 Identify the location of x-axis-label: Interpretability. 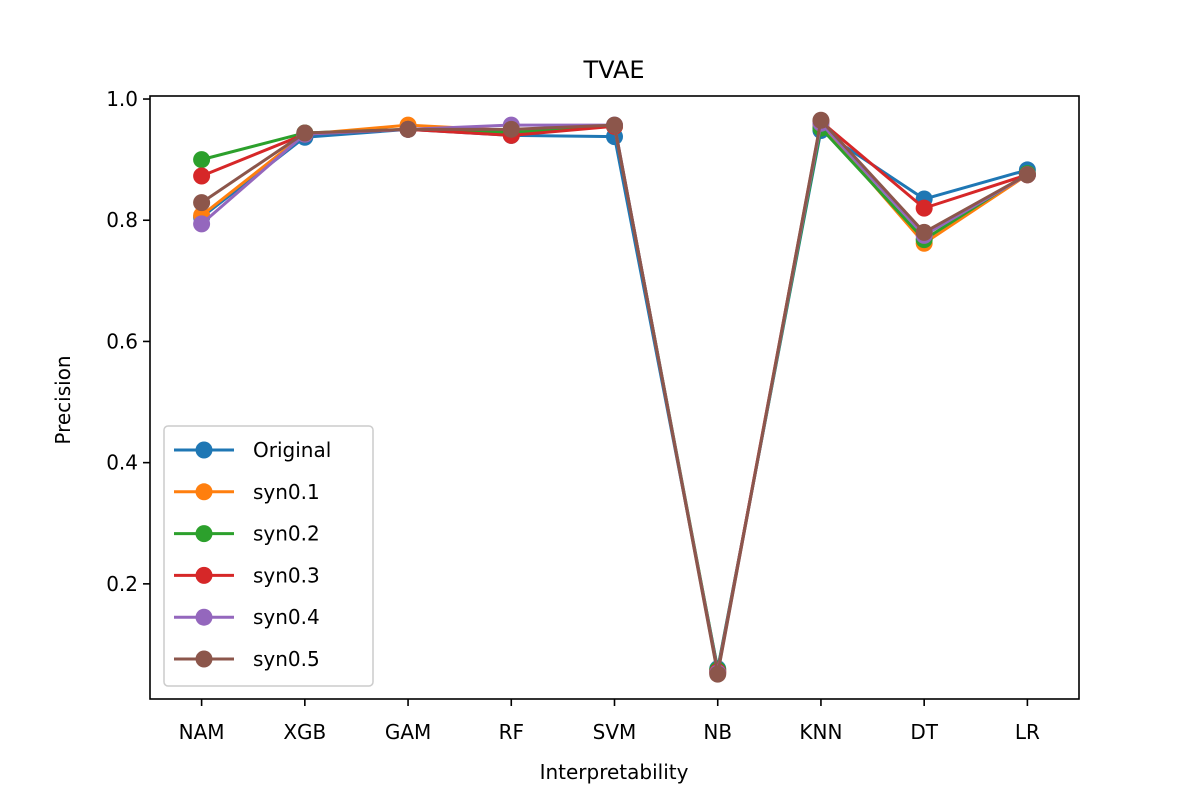
(614, 772).